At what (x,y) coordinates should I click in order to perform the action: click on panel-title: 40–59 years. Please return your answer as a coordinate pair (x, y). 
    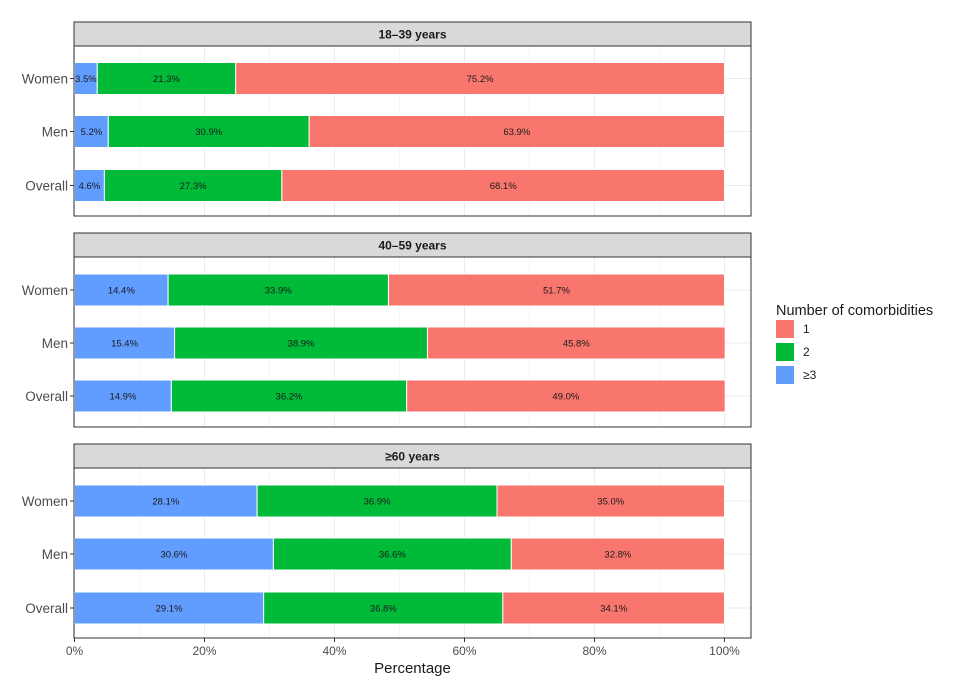
    Looking at the image, I should click on (412, 246).